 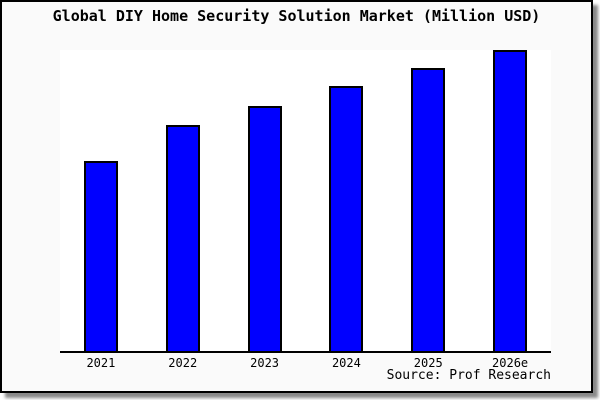 I want to click on x-tick-label-2026e: 2026e, so click(x=510, y=363).